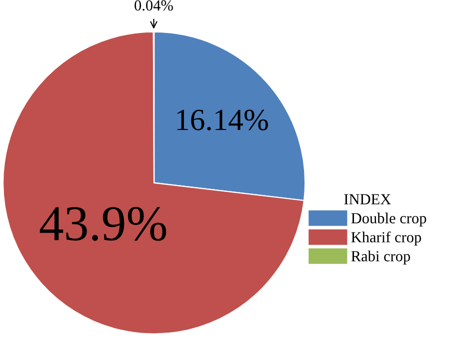  I want to click on data-label: 16.14%, so click(222, 120).